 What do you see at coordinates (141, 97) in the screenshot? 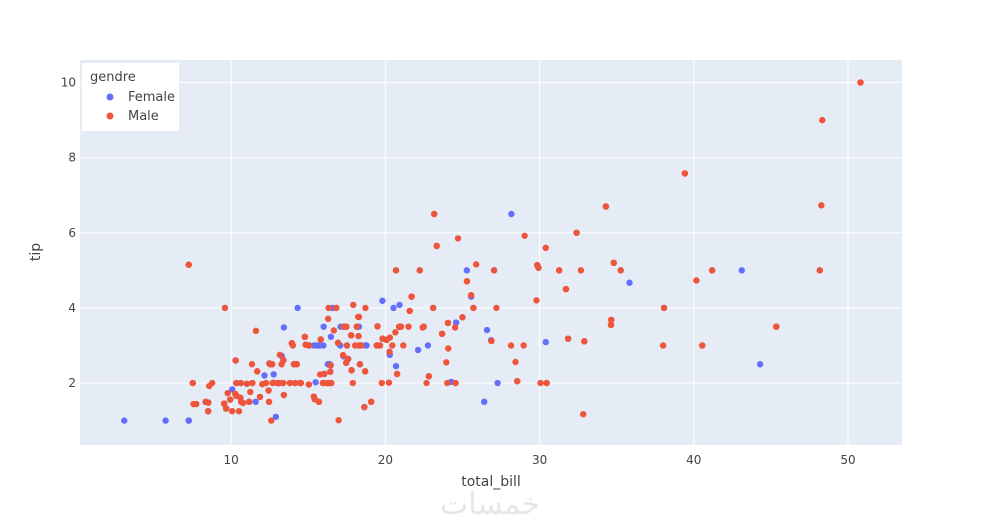
I see `legend-item-female: Female` at bounding box center [141, 97].